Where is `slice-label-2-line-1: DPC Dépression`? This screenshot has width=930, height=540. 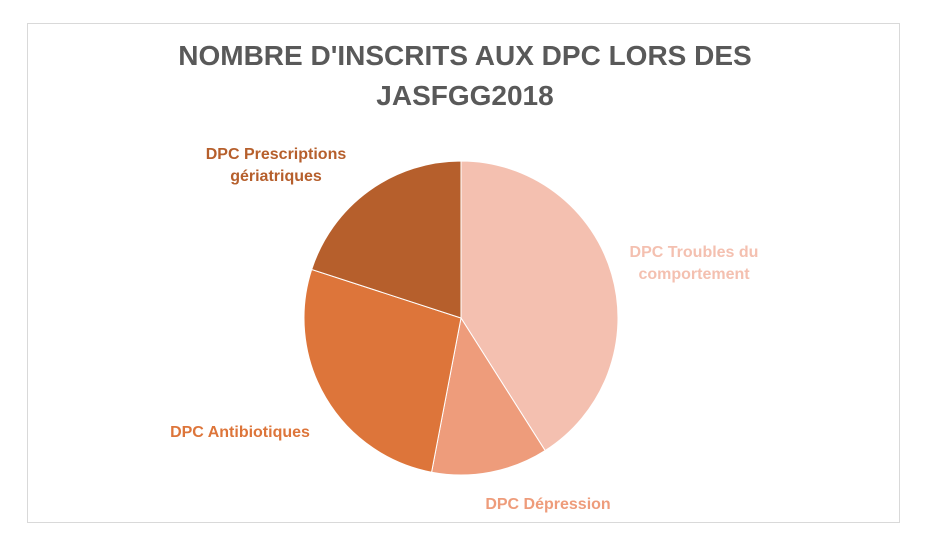
slice-label-2-line-1: DPC Dépression is located at coordinates (547, 504).